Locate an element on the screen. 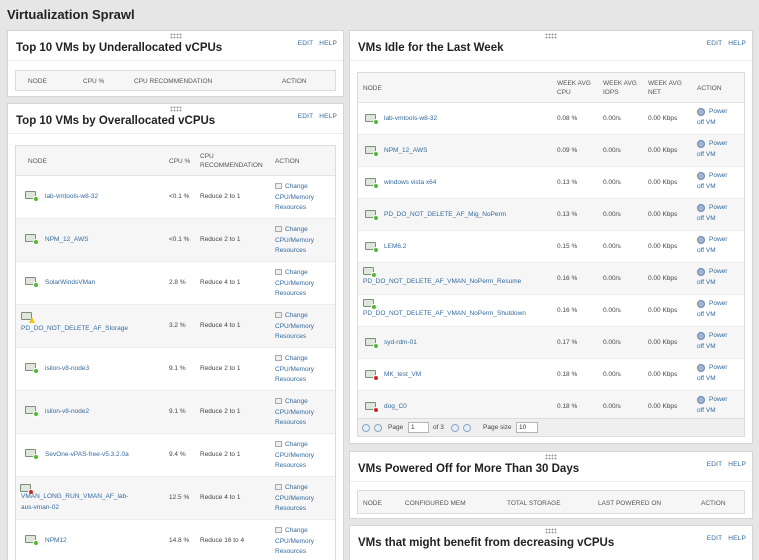 Image resolution: width=759 pixels, height=560 pixels. page-count-label: of 3 is located at coordinates (438, 427).